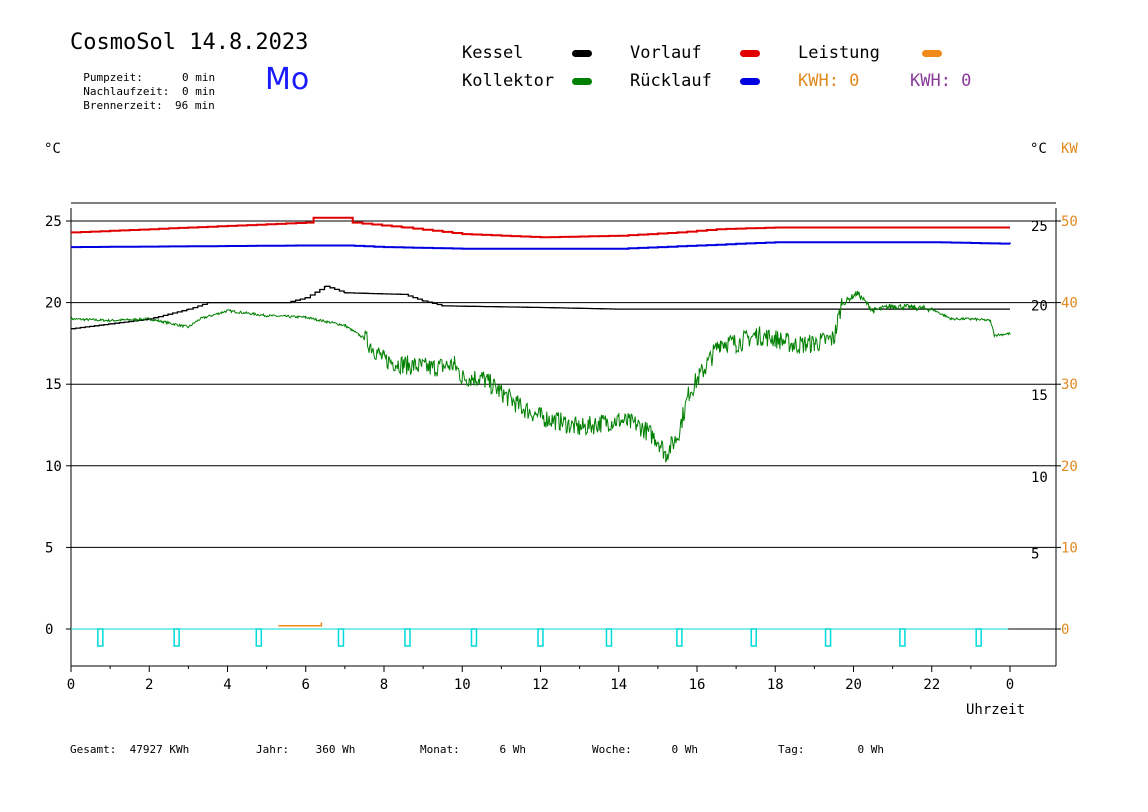 Image resolution: width=1148 pixels, height=812 pixels. What do you see at coordinates (750, 53) in the screenshot?
I see `legend-vorlauf-swatch` at bounding box center [750, 53].